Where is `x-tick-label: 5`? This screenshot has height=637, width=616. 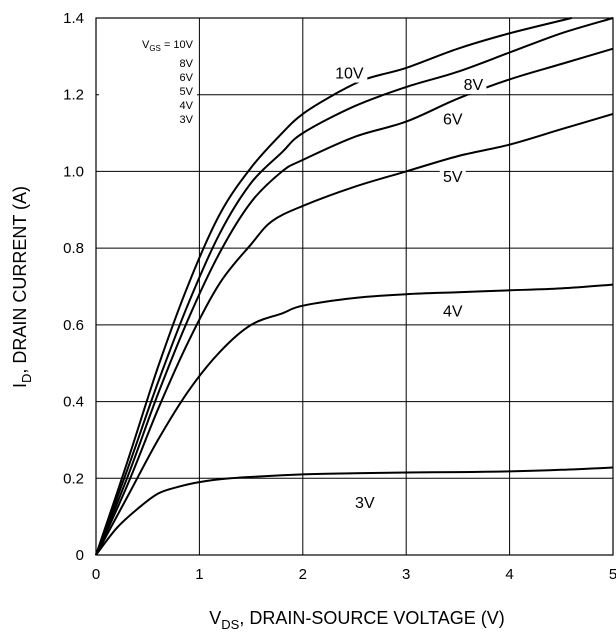
x-tick-label: 5 is located at coordinates (612, 574).